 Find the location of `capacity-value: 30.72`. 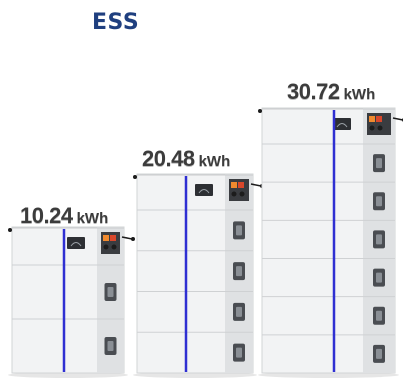

capacity-value: 30.72 is located at coordinates (313, 91).